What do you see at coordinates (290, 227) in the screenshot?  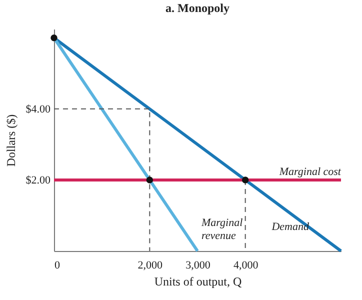 I see `series-label: Demand` at bounding box center [290, 227].